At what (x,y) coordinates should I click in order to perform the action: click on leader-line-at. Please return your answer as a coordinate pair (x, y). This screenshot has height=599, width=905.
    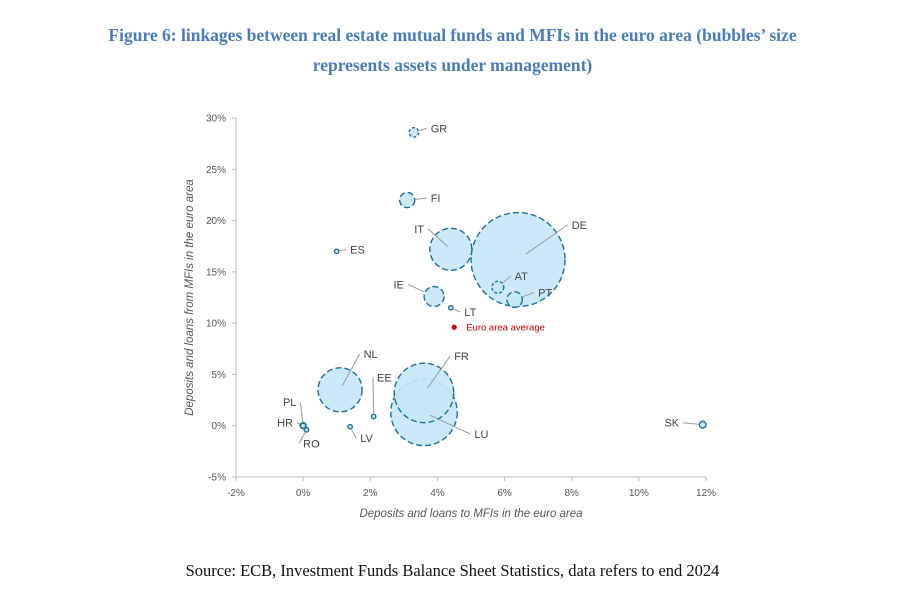
    Looking at the image, I should click on (506, 279).